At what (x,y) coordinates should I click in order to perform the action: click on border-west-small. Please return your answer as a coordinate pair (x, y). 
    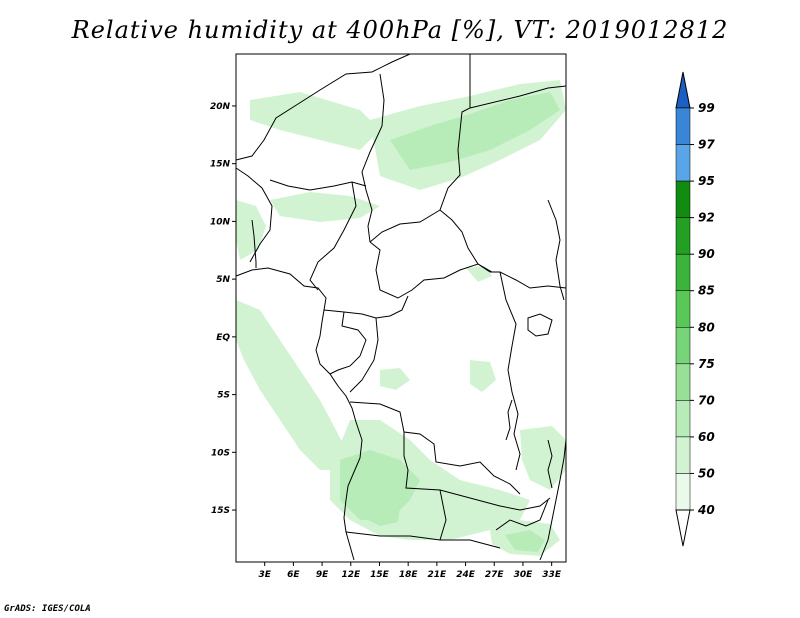
    Looking at the image, I should click on (254, 215).